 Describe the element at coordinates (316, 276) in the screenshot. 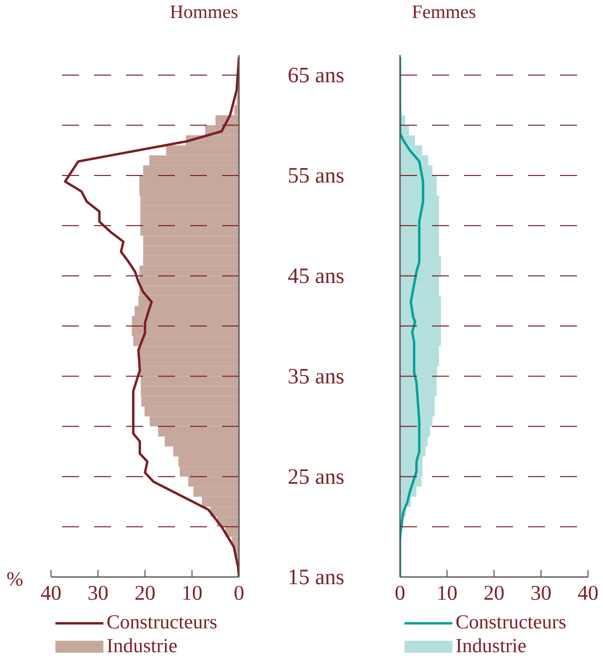

I see `y-tick-label: 45 ans` at that location.